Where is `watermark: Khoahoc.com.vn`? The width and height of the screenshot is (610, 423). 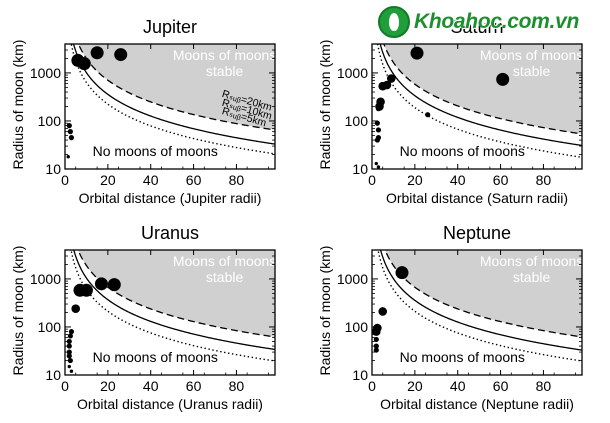 watermark: Khoahoc.com.vn is located at coordinates (493, 22).